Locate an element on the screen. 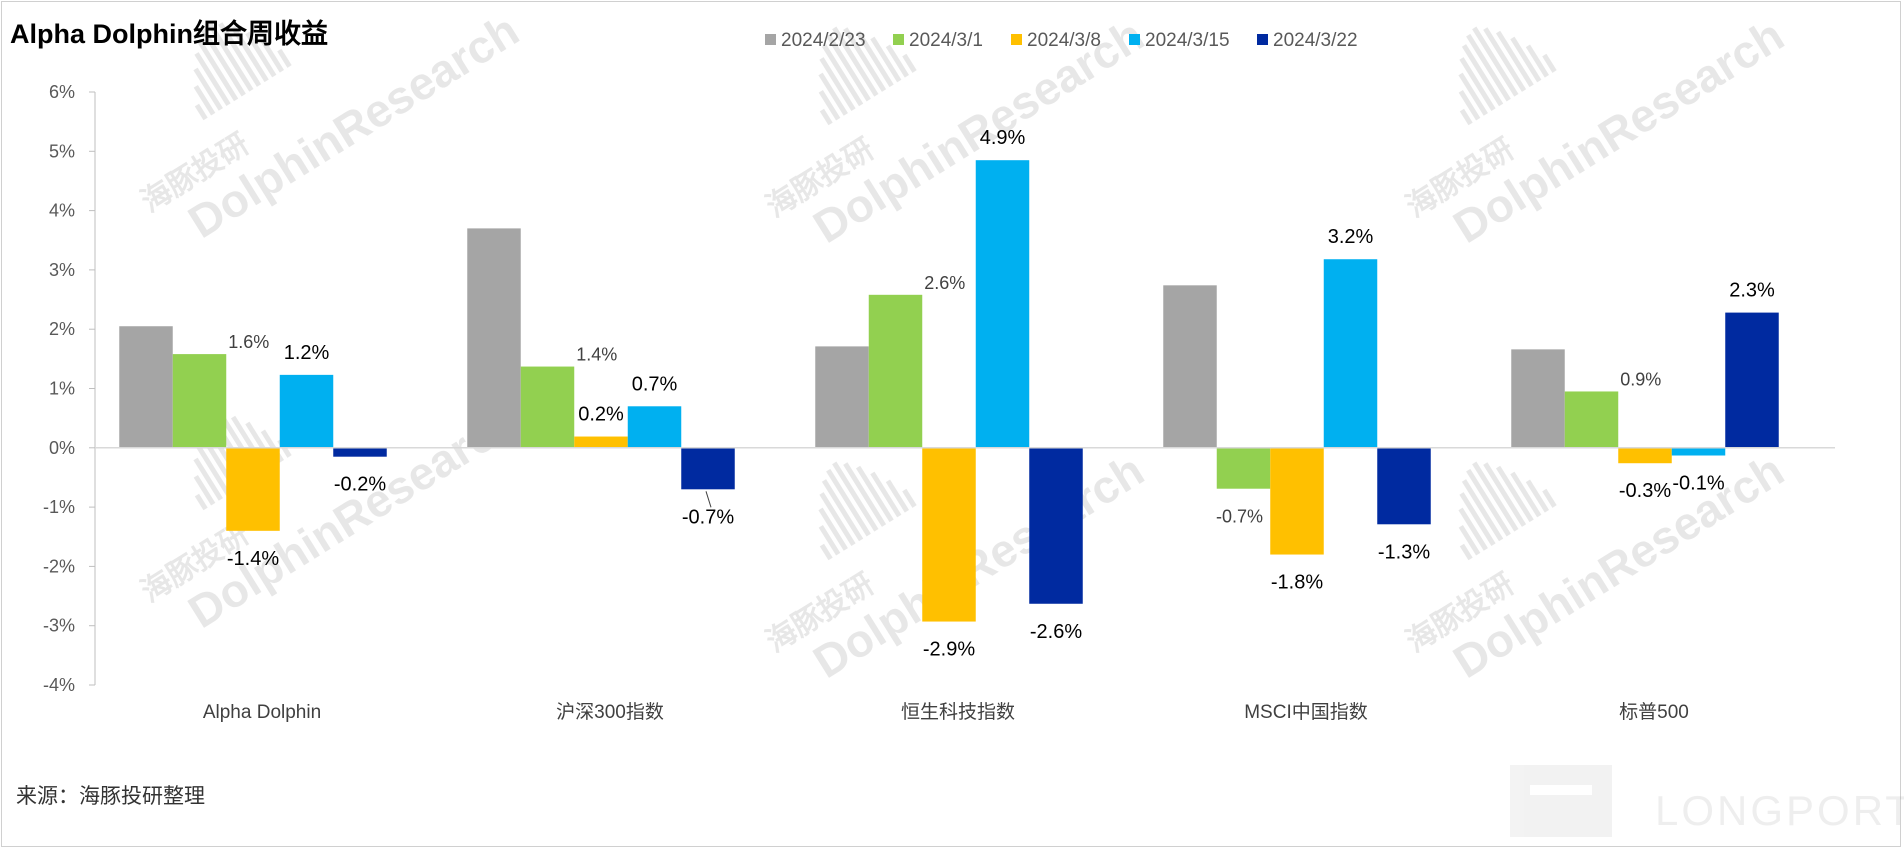  bar-2024/2/23-MSCI中国指数 is located at coordinates (1190, 366).